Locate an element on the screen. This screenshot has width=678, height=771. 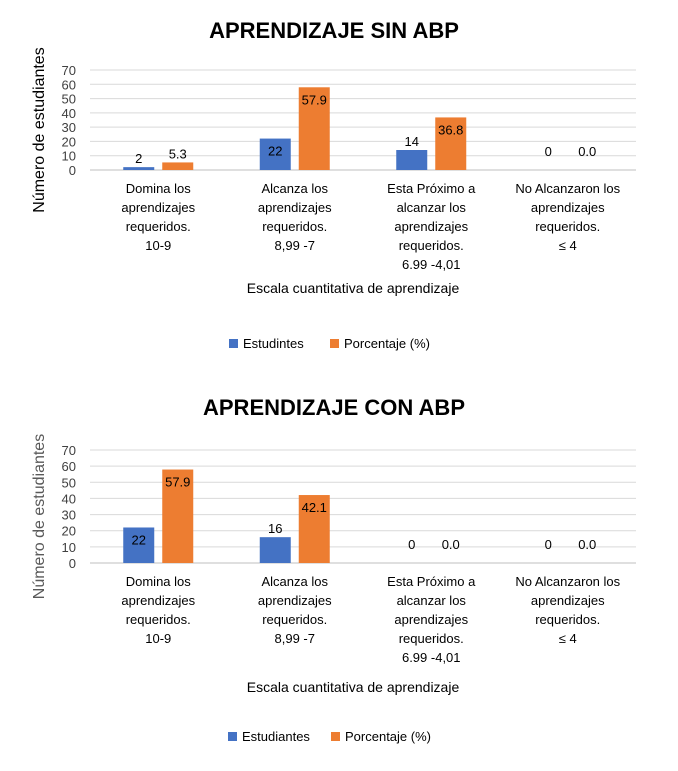
data-label: 14 is located at coordinates (412, 141).